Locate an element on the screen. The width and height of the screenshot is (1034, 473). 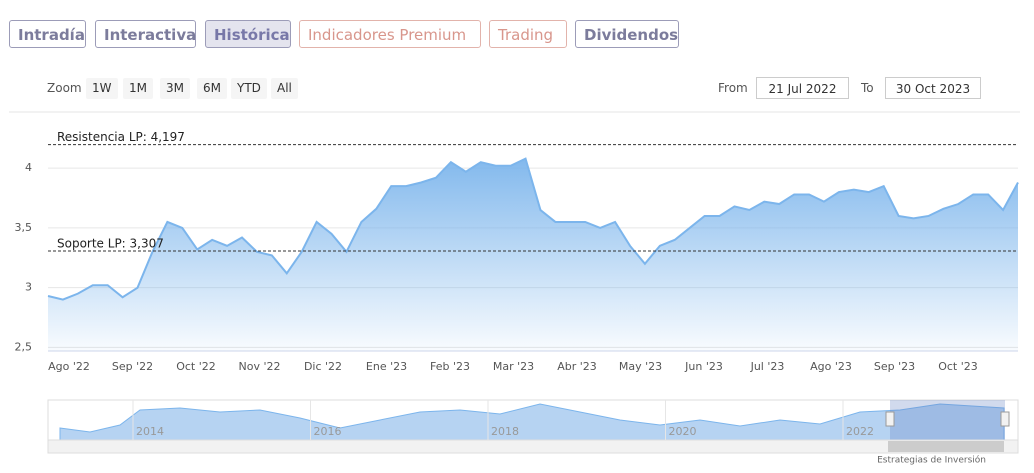
from-input: 21 Jul 2022 is located at coordinates (802, 88).